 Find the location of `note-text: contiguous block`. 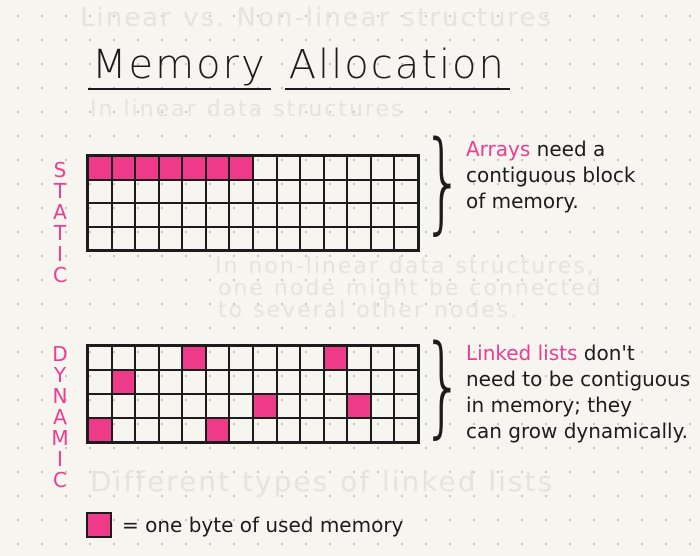

note-text: contiguous block is located at coordinates (551, 175).